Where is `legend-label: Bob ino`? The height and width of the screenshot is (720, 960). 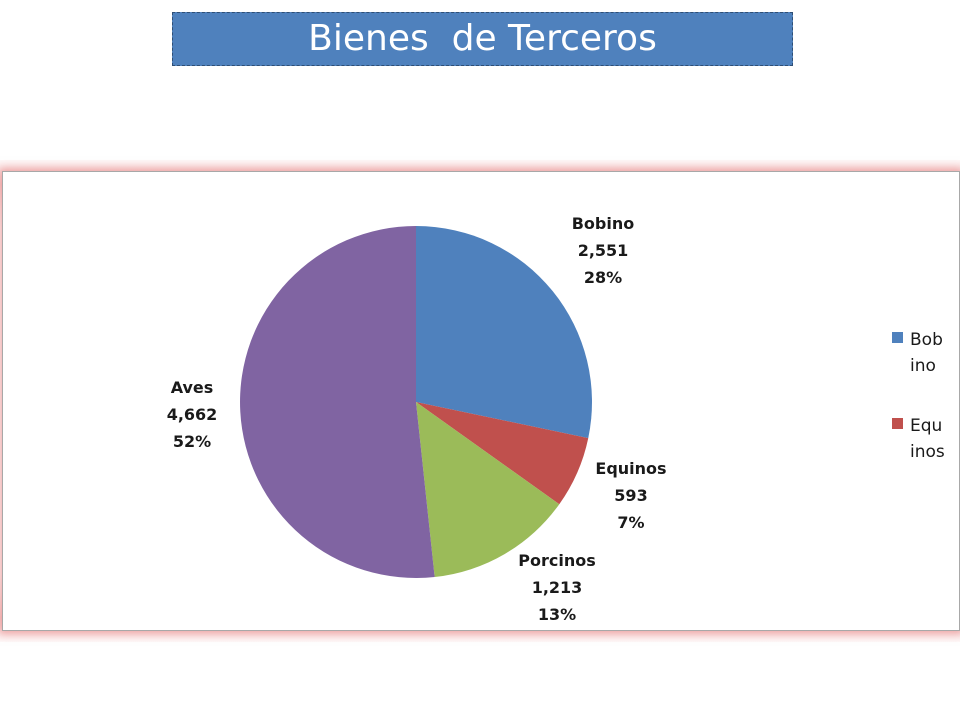 legend-label: Bob ino is located at coordinates (926, 353).